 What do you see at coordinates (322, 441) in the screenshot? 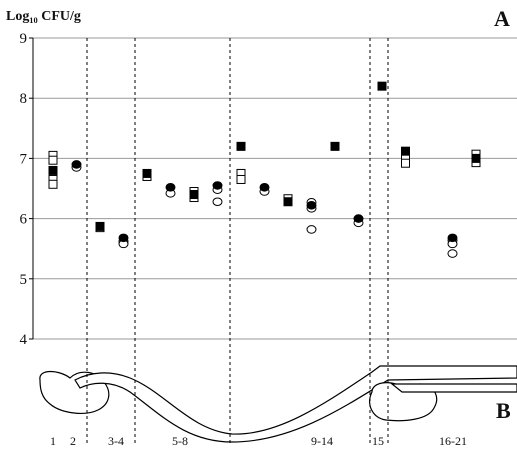
I see `section-label: 9-14` at bounding box center [322, 441].